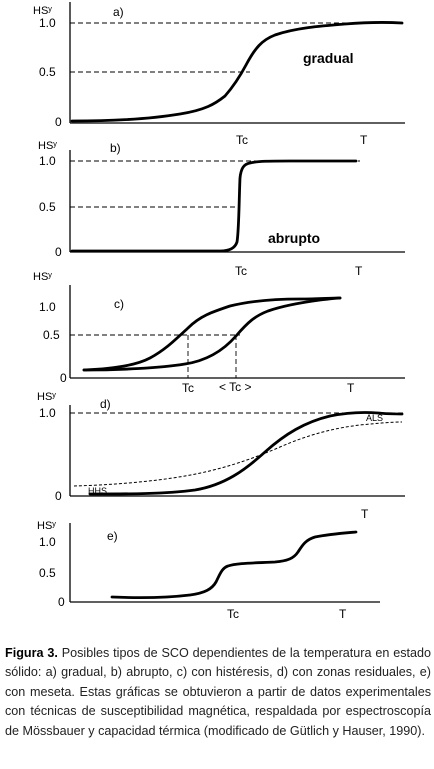 Image resolution: width=434 pixels, height=769 pixels. I want to click on annotation-als: ALS, so click(374, 418).